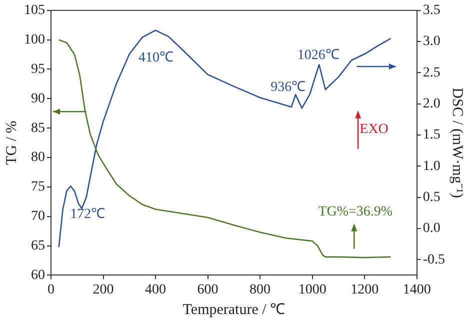 The height and width of the screenshot is (320, 471). I want to click on y-tick-label: 80, so click(38, 158).